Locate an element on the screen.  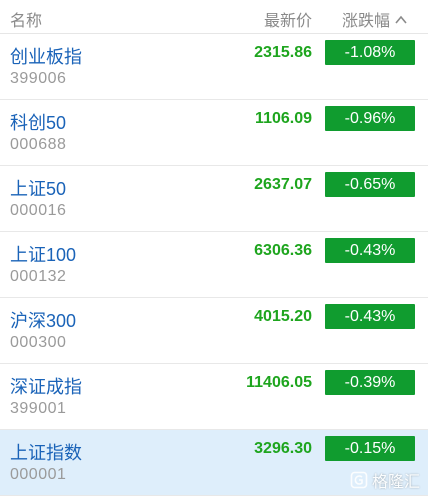
index-price: 1106.09 is located at coordinates (283, 118).